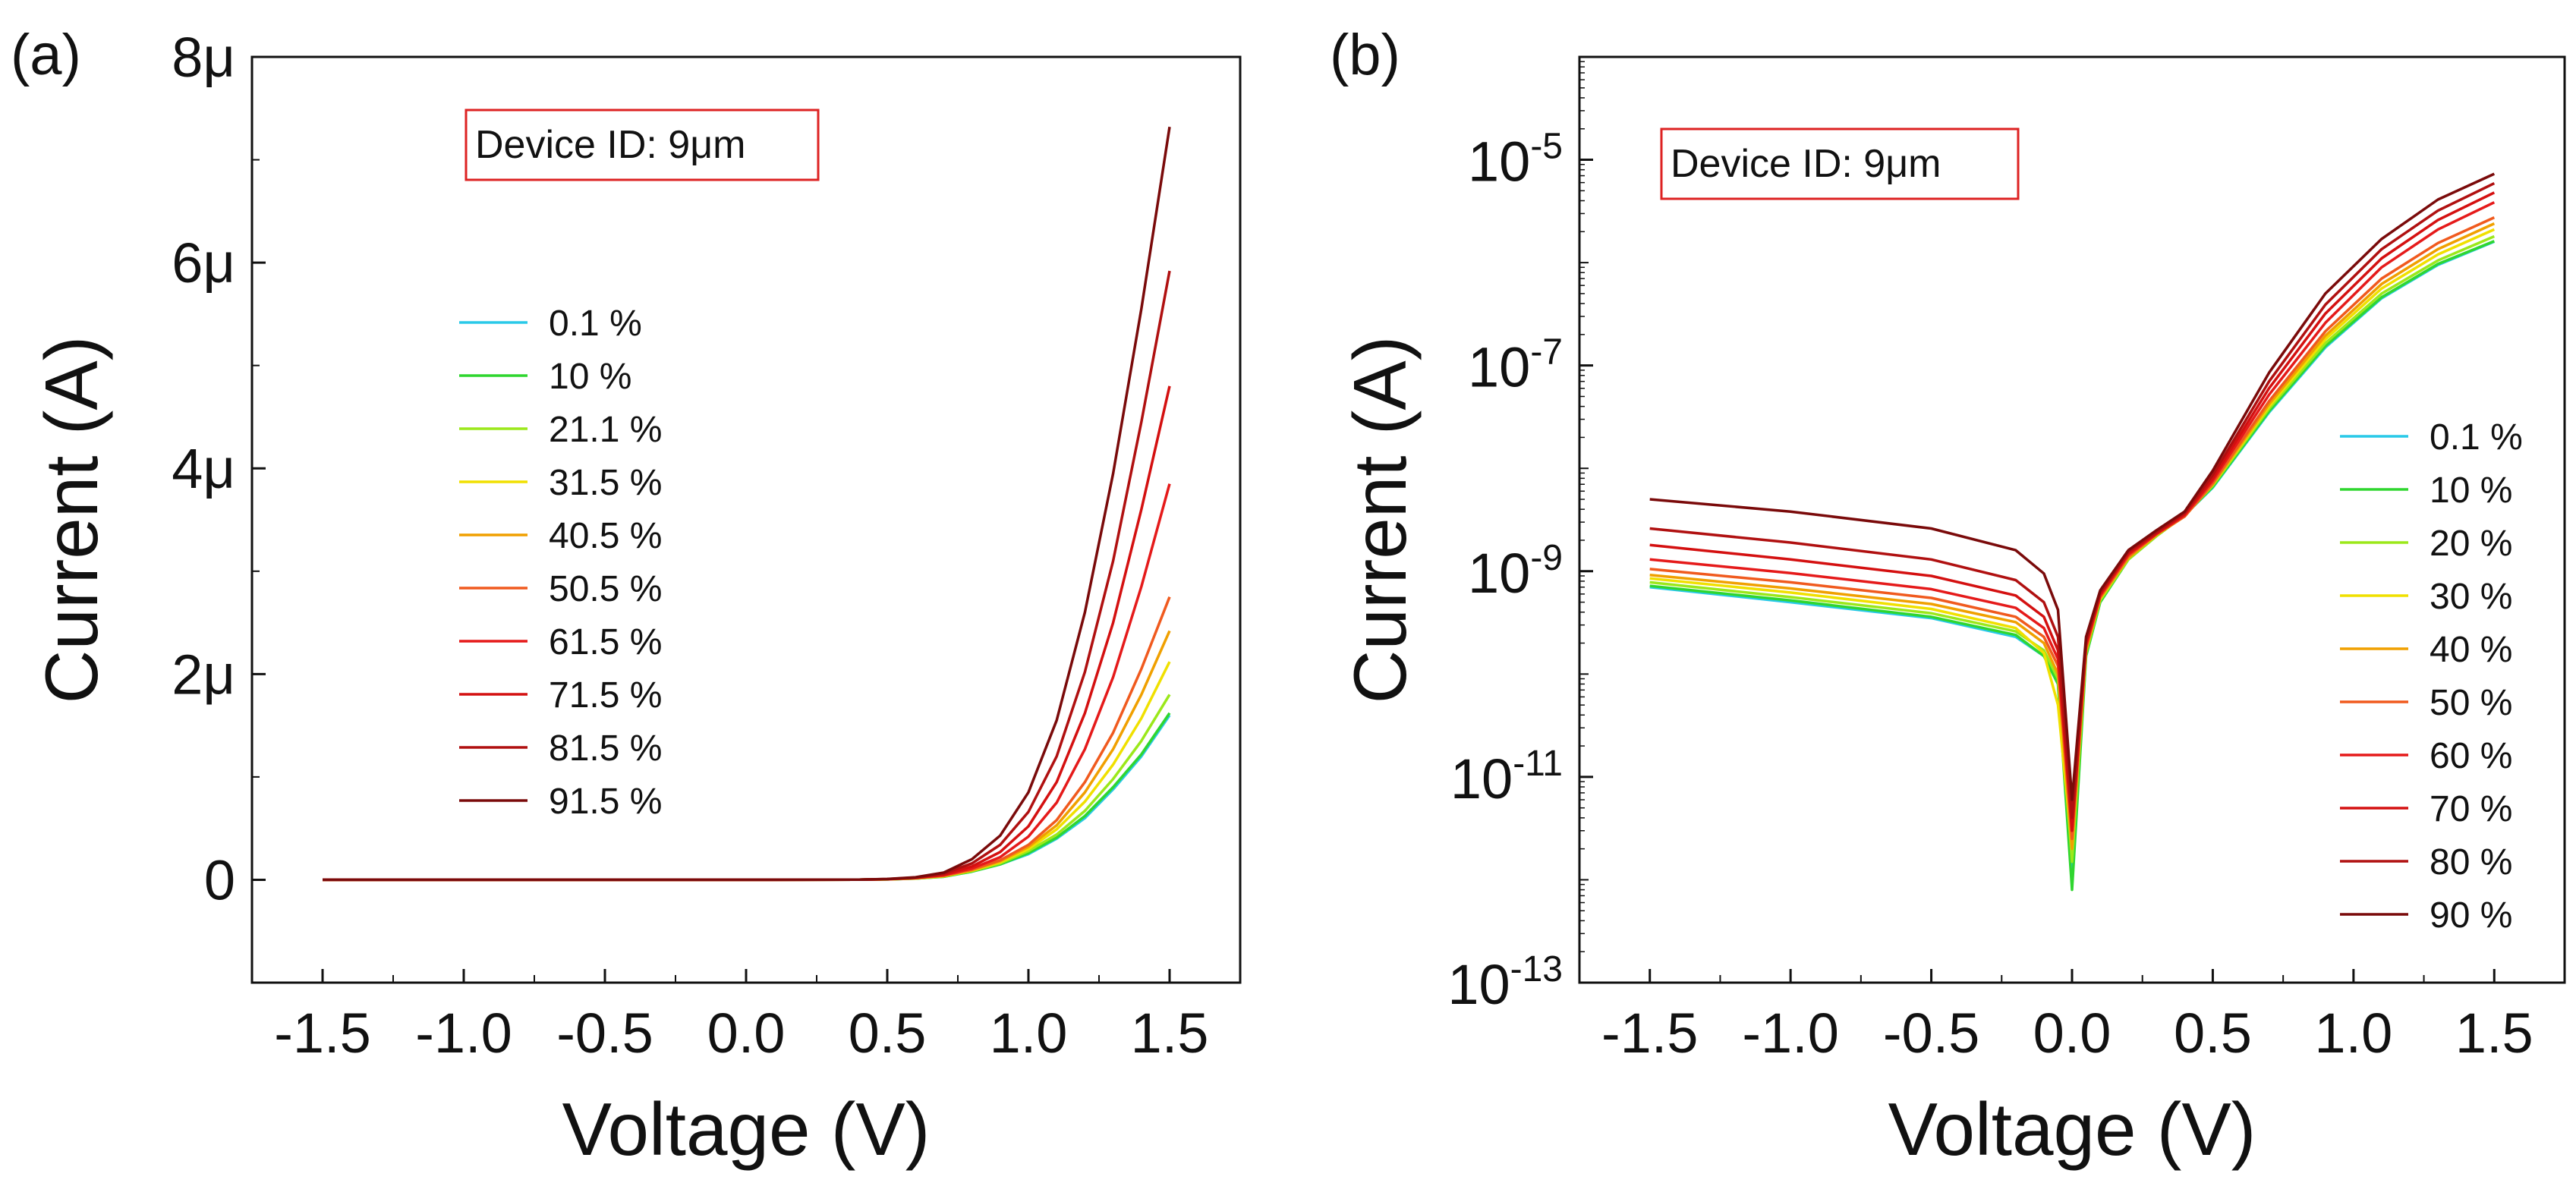  I want to click on y-tick-label: 4μ, so click(203, 468).